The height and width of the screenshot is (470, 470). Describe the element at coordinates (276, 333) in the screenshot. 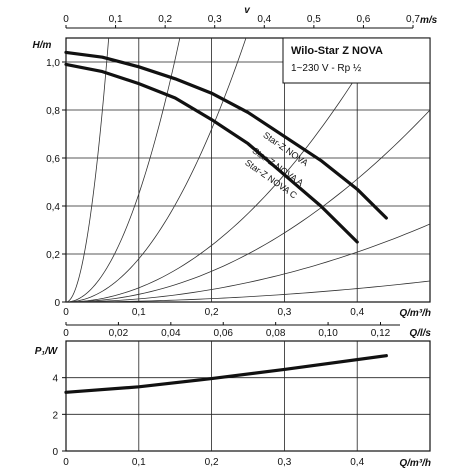

I see `flow-ls-tick-label: 0,08` at that location.